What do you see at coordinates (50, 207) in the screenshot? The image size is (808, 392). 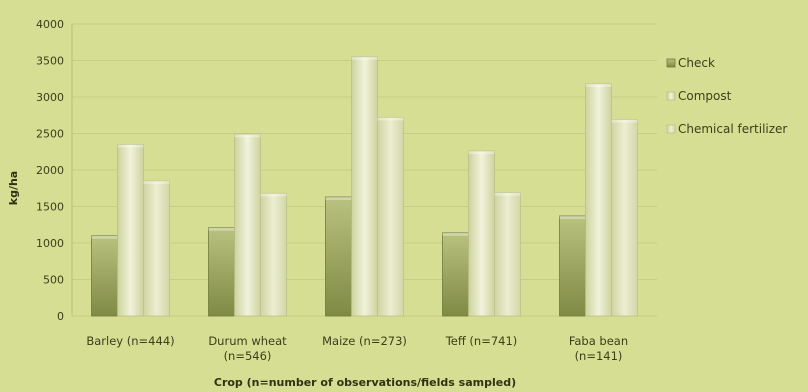 I see `y-tick-label: 1500` at bounding box center [50, 207].